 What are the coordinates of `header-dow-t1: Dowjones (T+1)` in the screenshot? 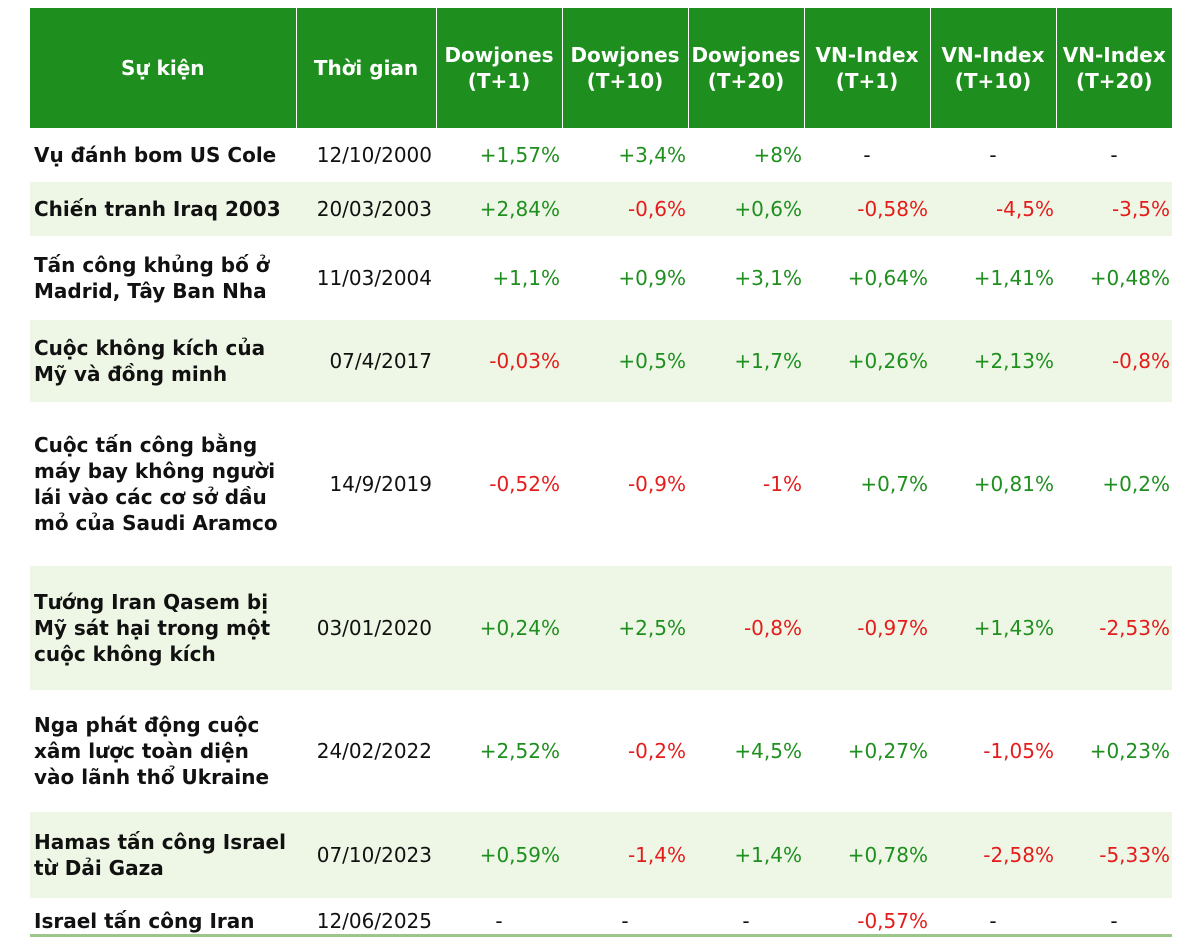 It's located at (499, 68).